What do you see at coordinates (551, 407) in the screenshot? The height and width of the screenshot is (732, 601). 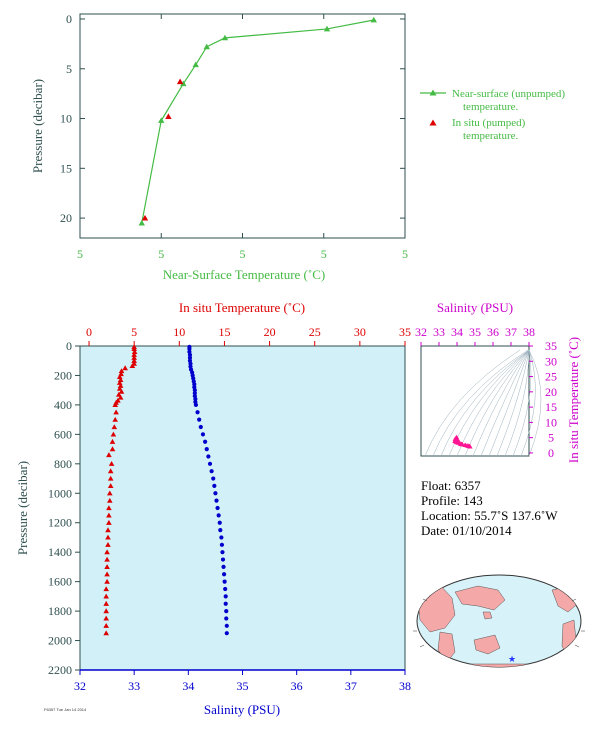 I see `ts-ytick-label: 15` at bounding box center [551, 407].